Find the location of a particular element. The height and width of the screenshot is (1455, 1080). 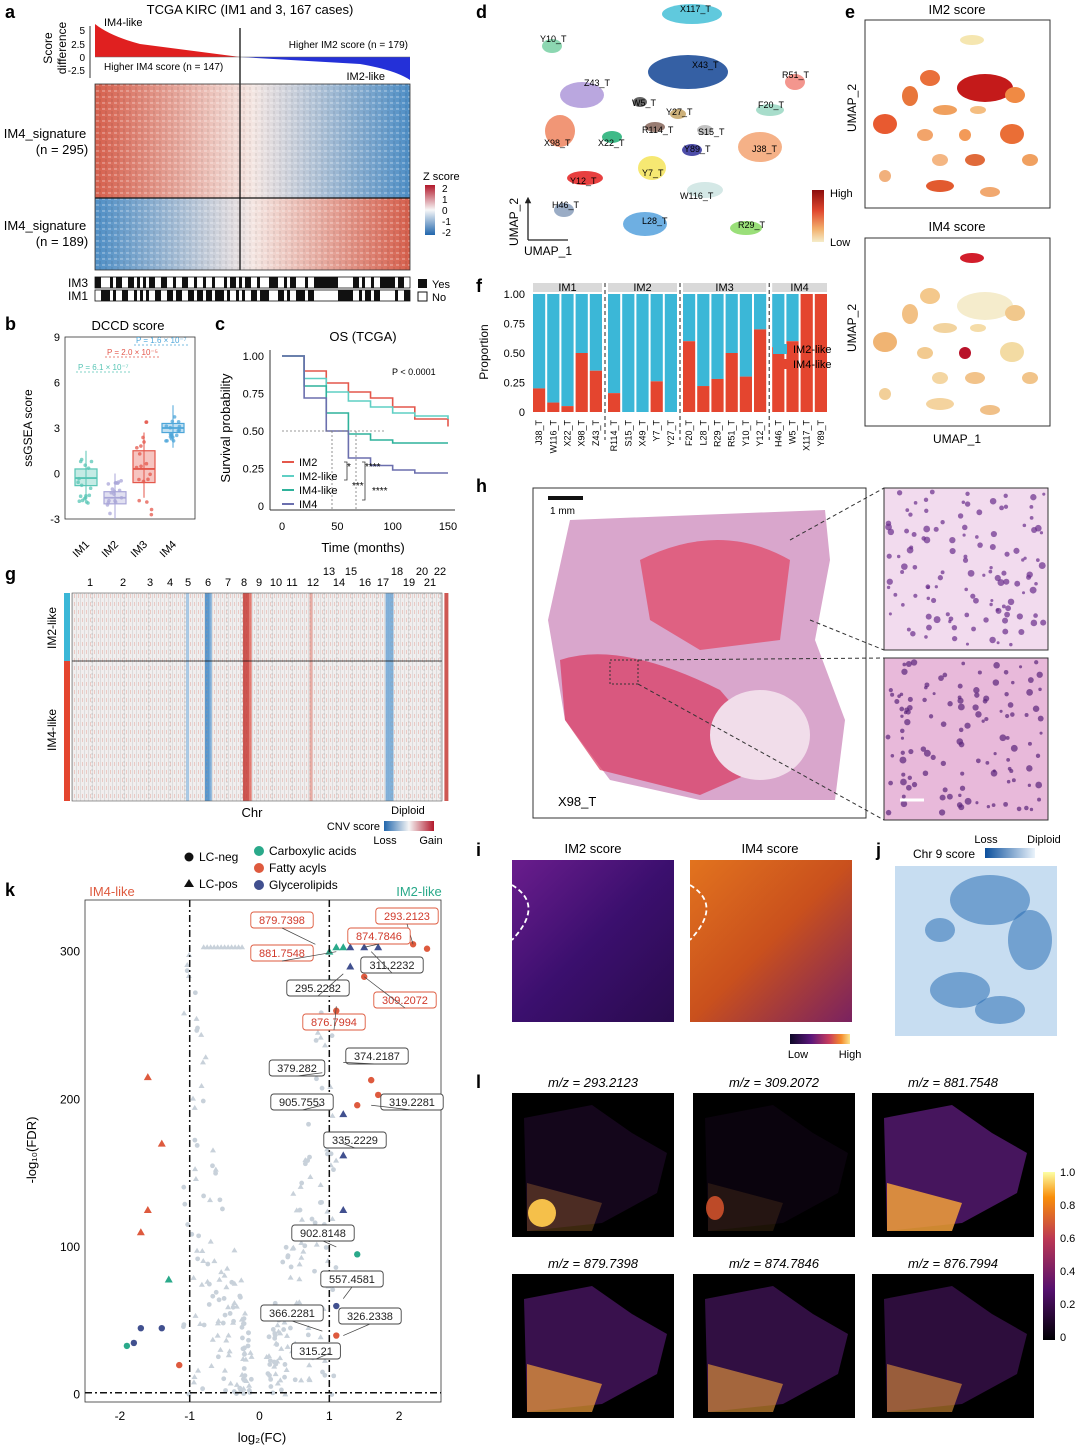

cluster-Y12_T is located at coordinates (585, 178).